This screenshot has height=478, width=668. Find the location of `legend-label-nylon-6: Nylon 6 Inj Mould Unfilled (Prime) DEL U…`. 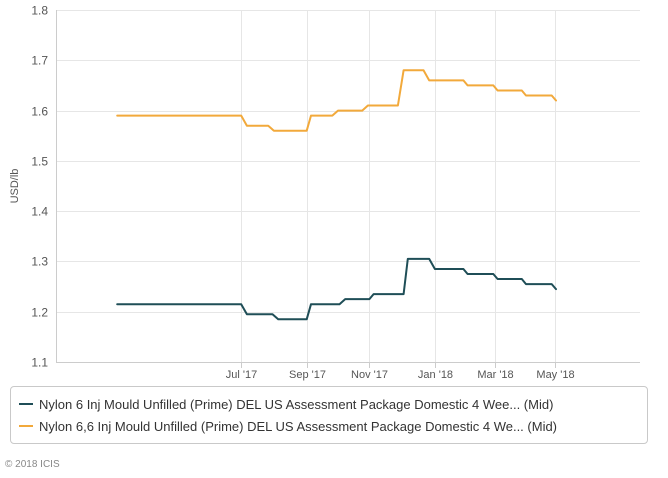

legend-label-nylon-6: Nylon 6 Inj Mould Unfilled (Prime) DEL U… is located at coordinates (296, 404).